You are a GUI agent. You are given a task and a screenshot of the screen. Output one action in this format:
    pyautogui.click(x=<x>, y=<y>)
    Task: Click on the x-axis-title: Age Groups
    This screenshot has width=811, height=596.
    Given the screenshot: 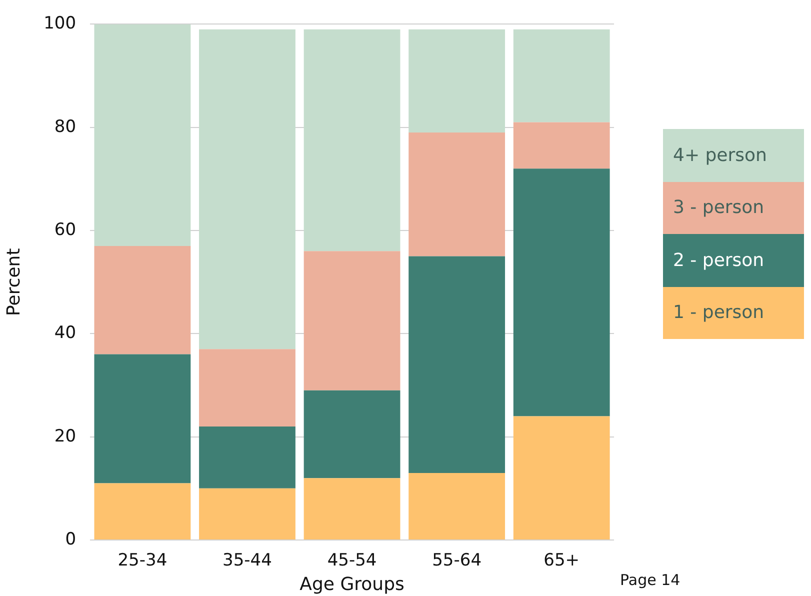 What is the action you would take?
    pyautogui.click(x=352, y=584)
    